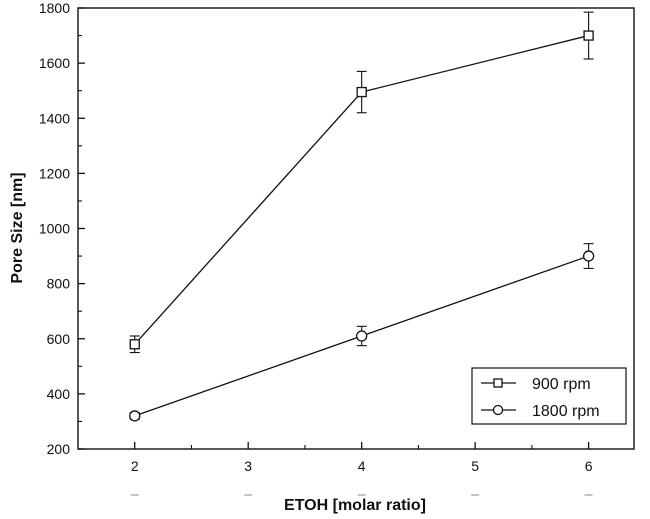 The height and width of the screenshot is (519, 650). What do you see at coordinates (498, 383) in the screenshot?
I see `legend-marker-900rpm` at bounding box center [498, 383].